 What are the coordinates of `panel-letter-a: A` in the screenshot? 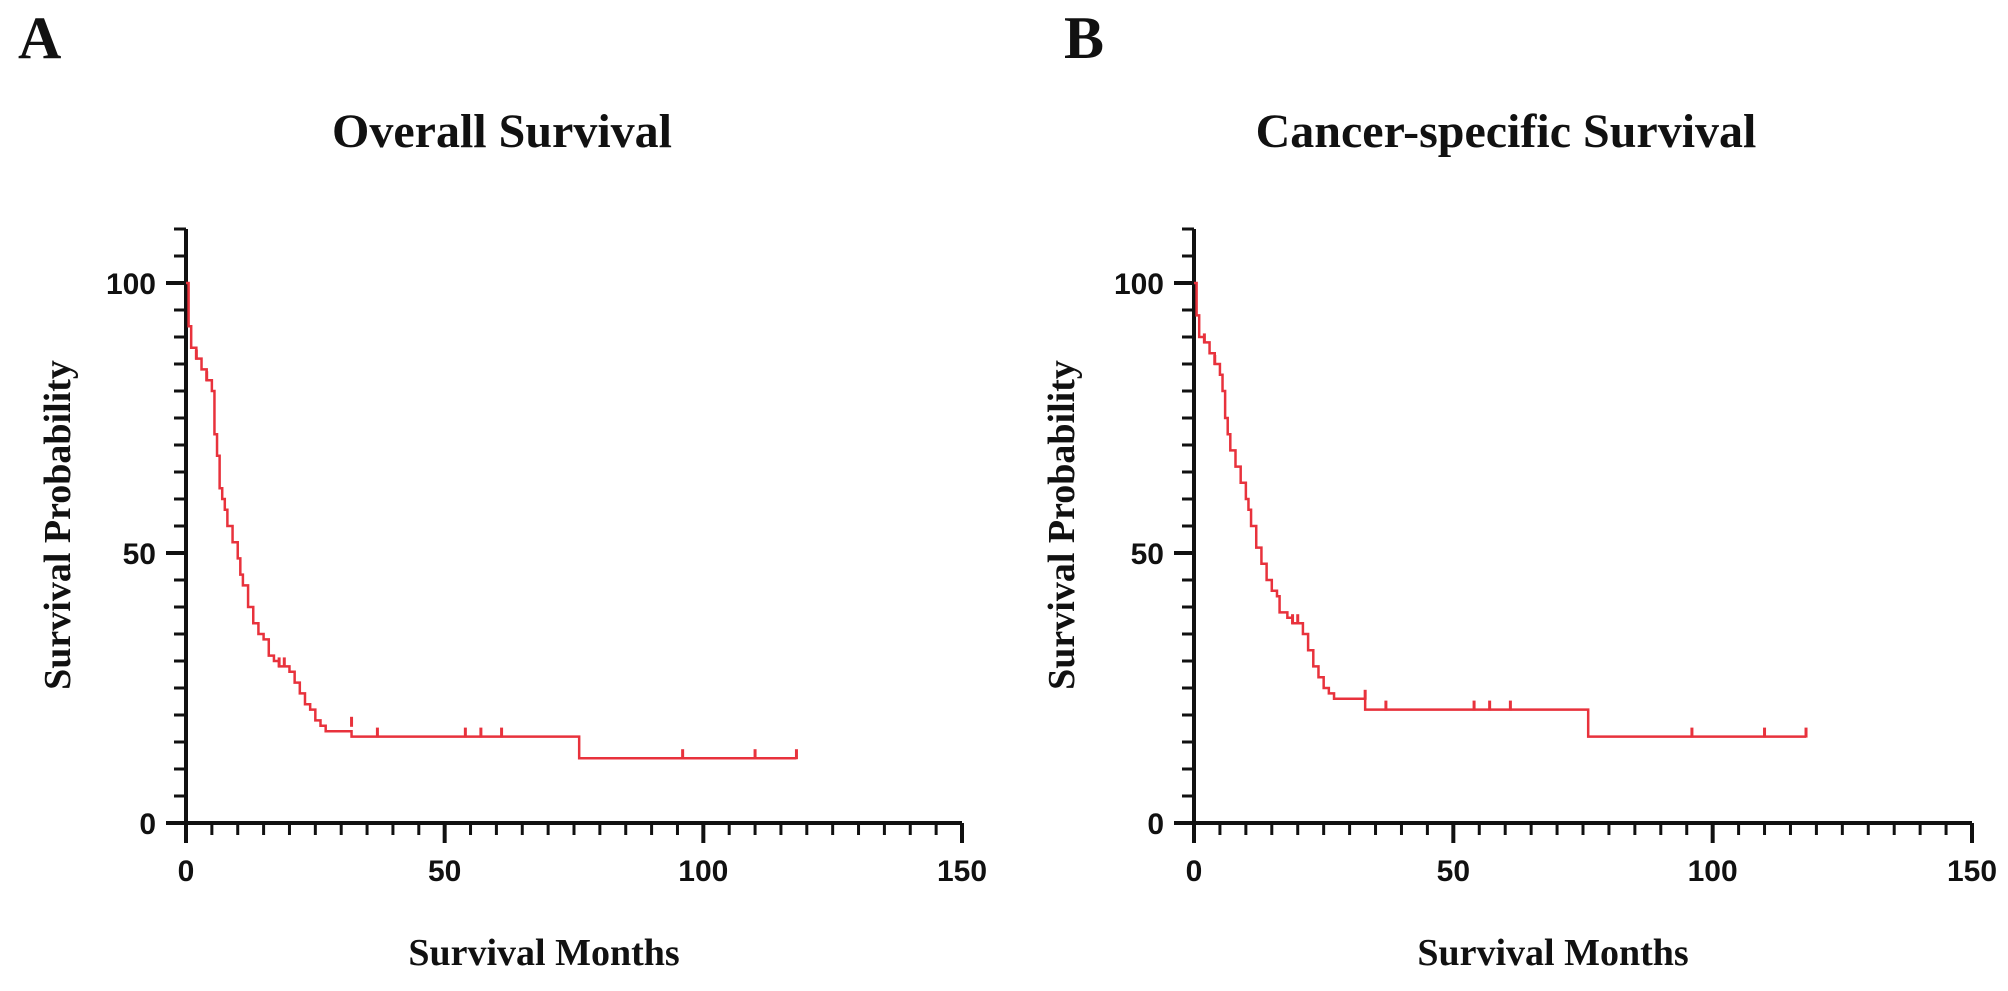 It's located at (40, 38).